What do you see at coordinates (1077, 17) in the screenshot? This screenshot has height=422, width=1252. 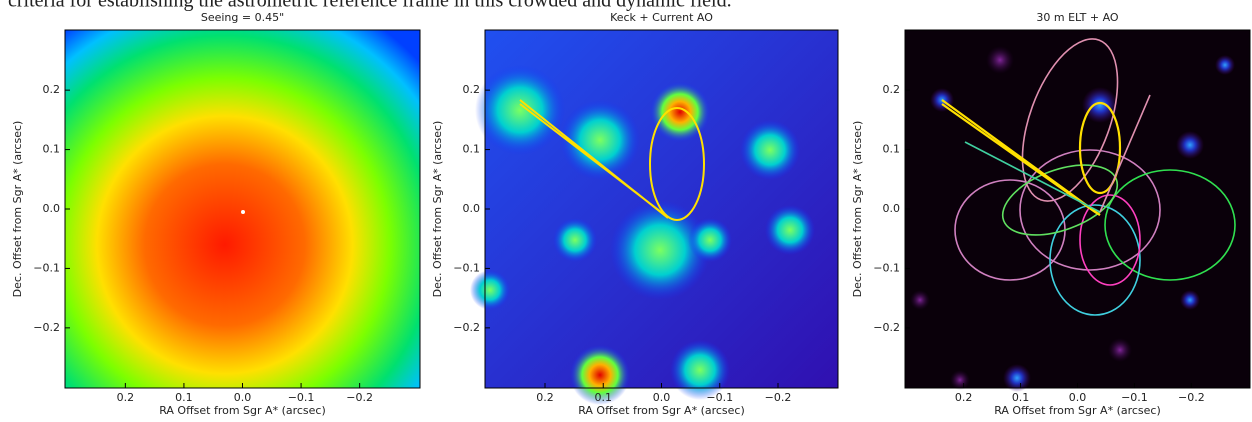 I see `panel-title: 30 m ELT + AO` at bounding box center [1077, 17].